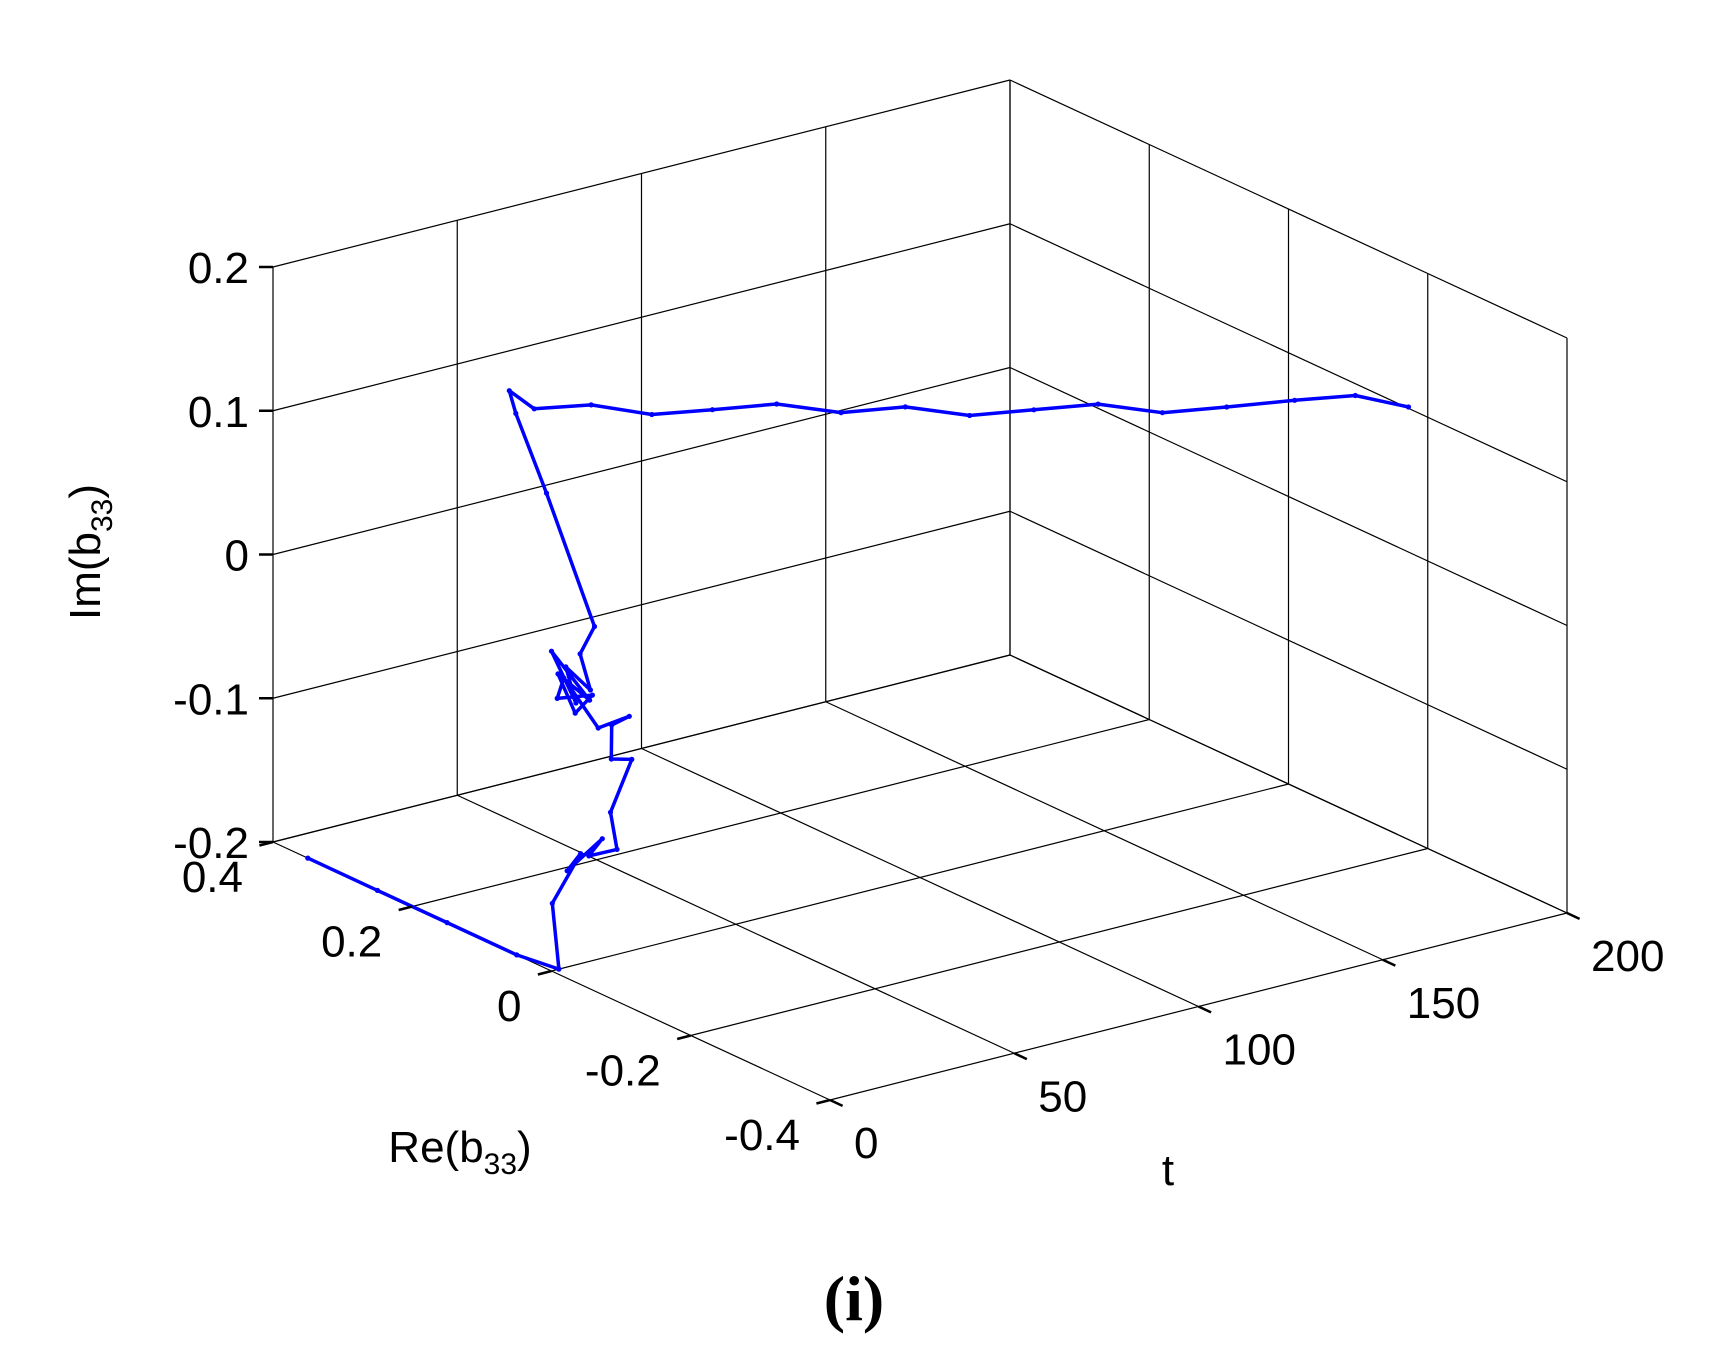 The width and height of the screenshot is (1709, 1358). What do you see at coordinates (1259, 1050) in the screenshot?
I see `y-tick-label: 100` at bounding box center [1259, 1050].